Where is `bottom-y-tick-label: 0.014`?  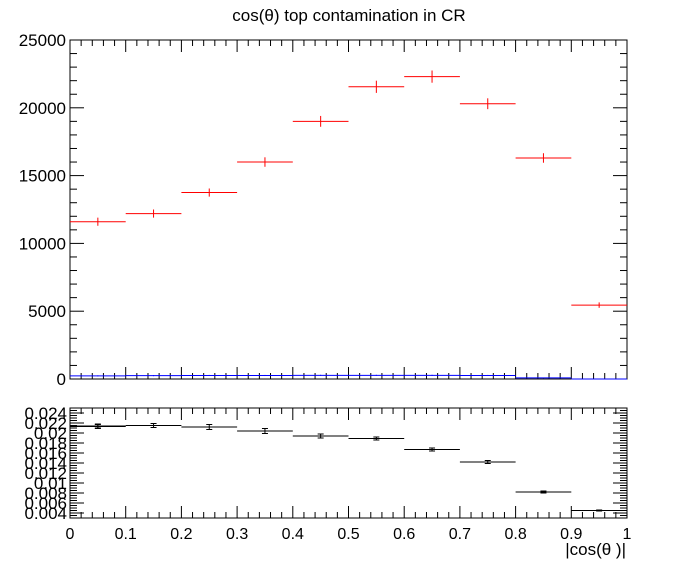
bottom-y-tick-label: 0.014 is located at coordinates (45, 463).